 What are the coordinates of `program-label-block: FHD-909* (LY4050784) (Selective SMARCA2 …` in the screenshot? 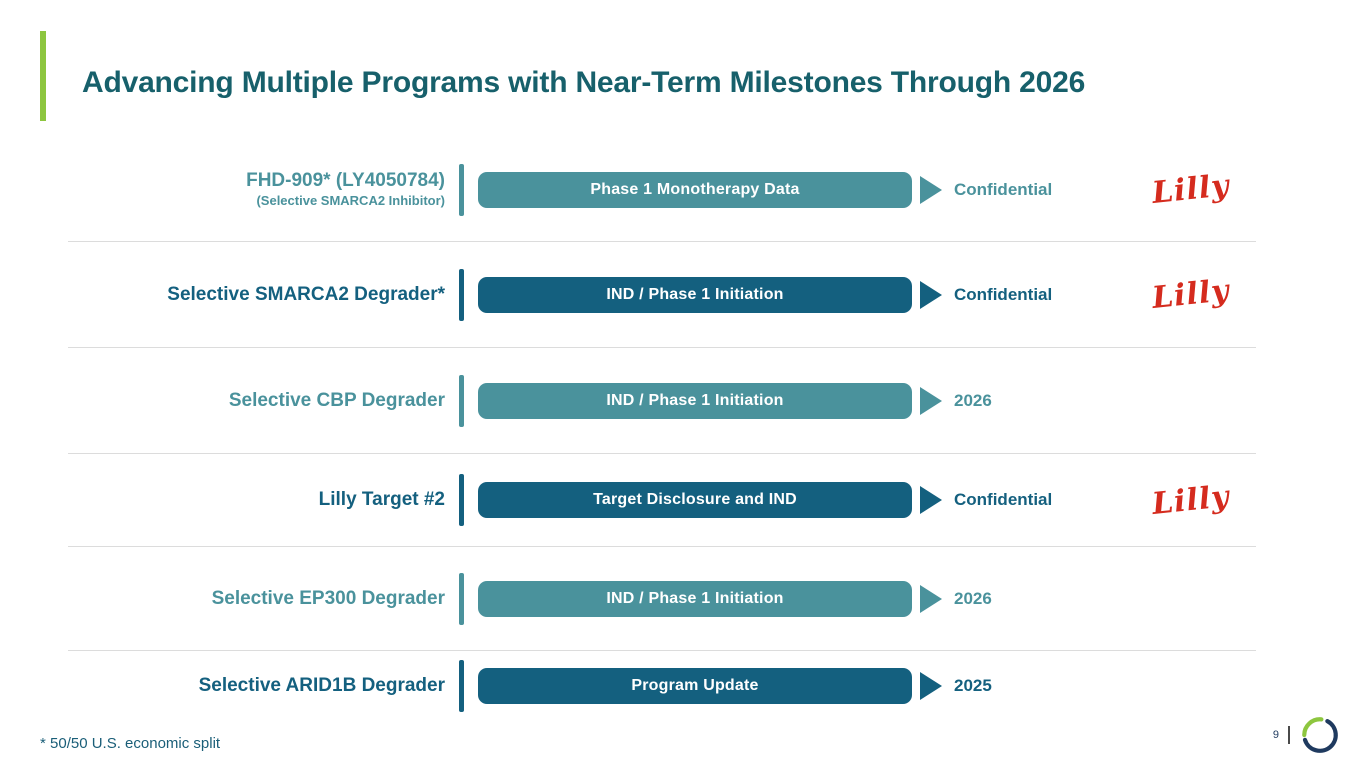 It's located at (222, 189).